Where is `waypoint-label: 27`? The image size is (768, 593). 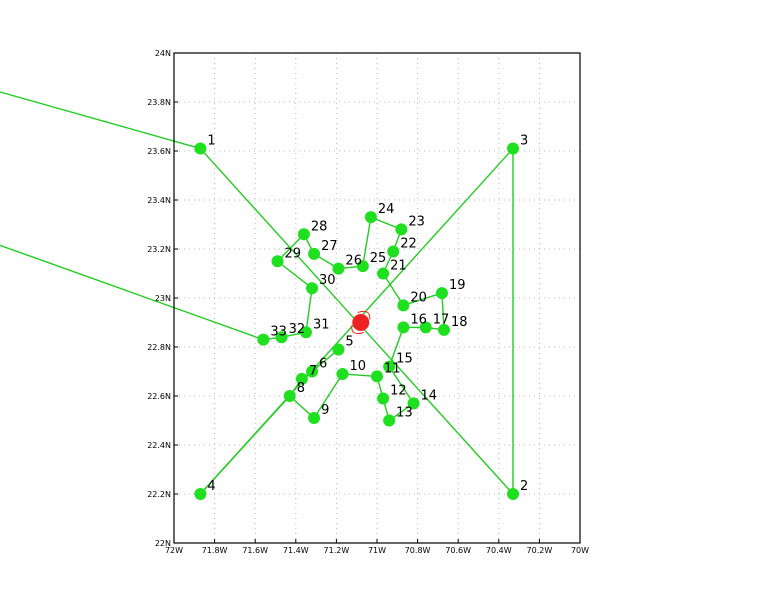 waypoint-label: 27 is located at coordinates (329, 246).